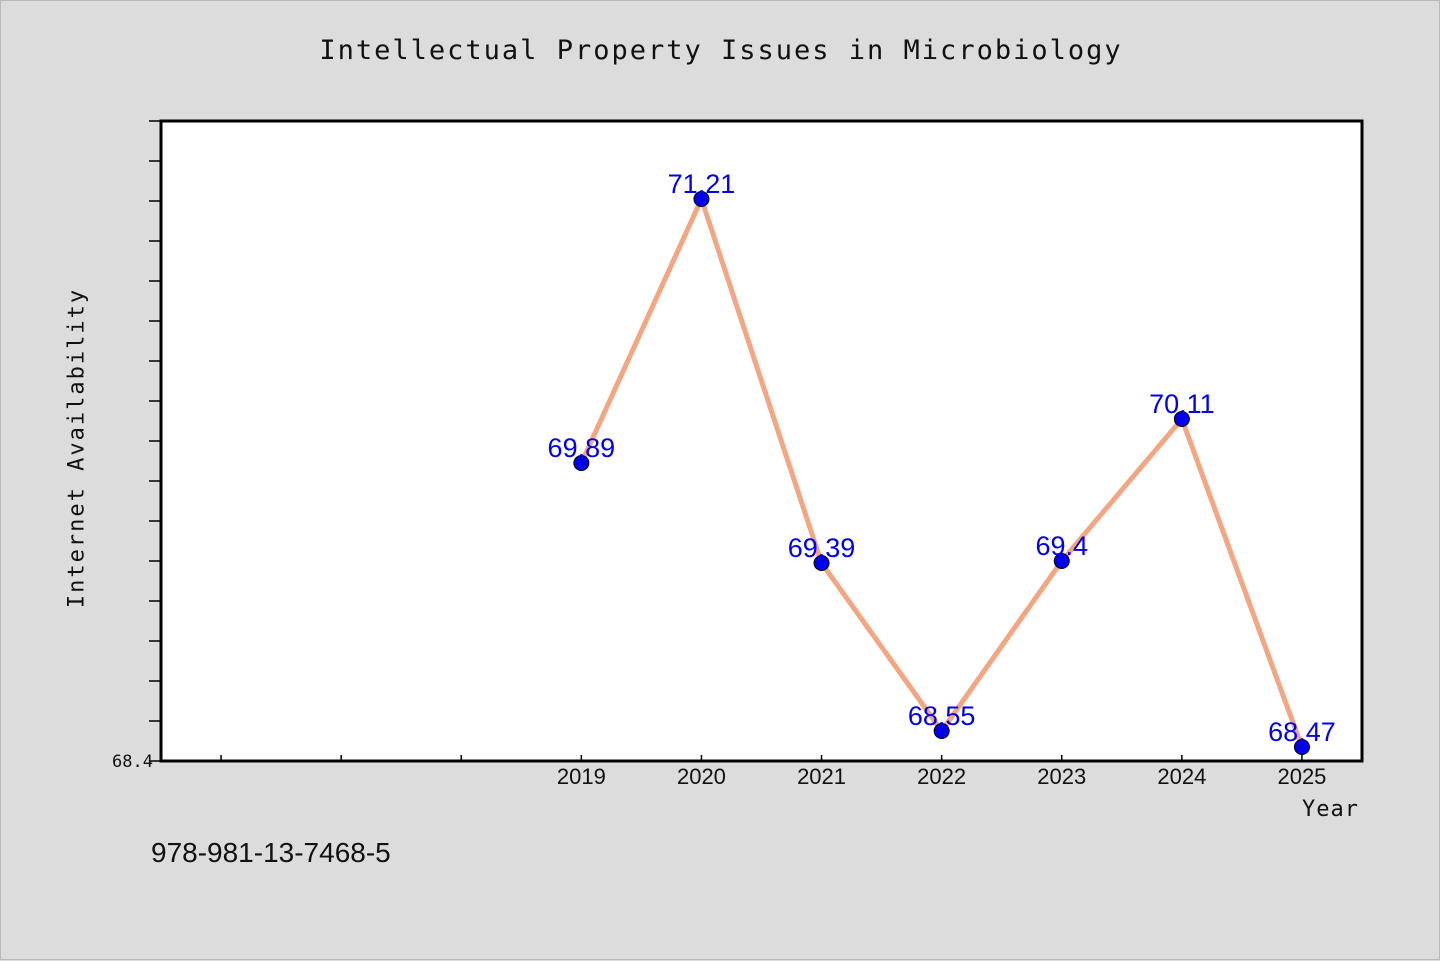  I want to click on data-label: 70.11, so click(1182, 404).